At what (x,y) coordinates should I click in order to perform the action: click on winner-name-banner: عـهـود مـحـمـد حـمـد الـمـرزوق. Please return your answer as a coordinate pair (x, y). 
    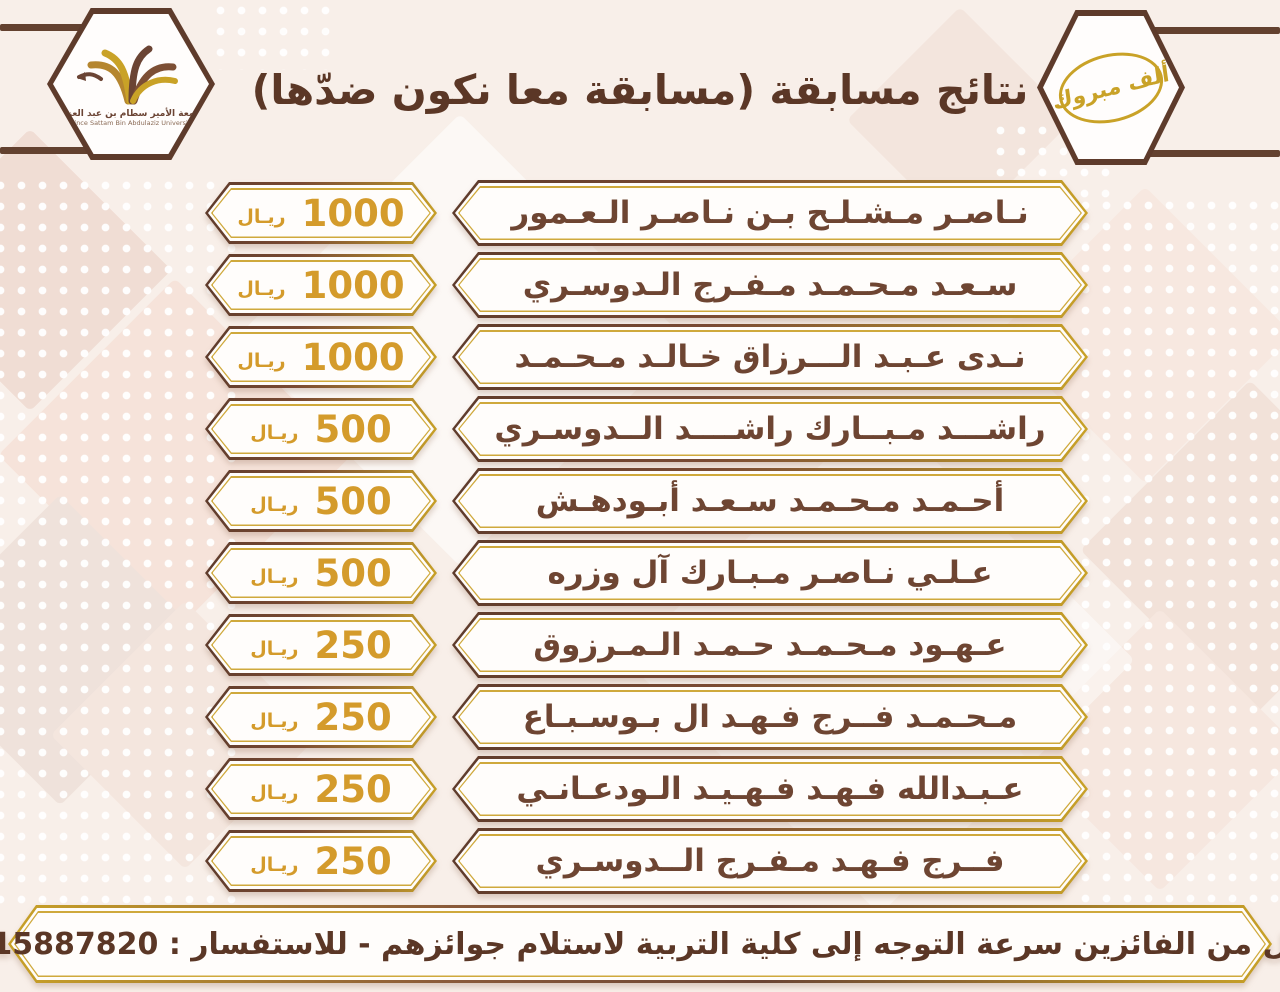
    Looking at the image, I should click on (770, 645).